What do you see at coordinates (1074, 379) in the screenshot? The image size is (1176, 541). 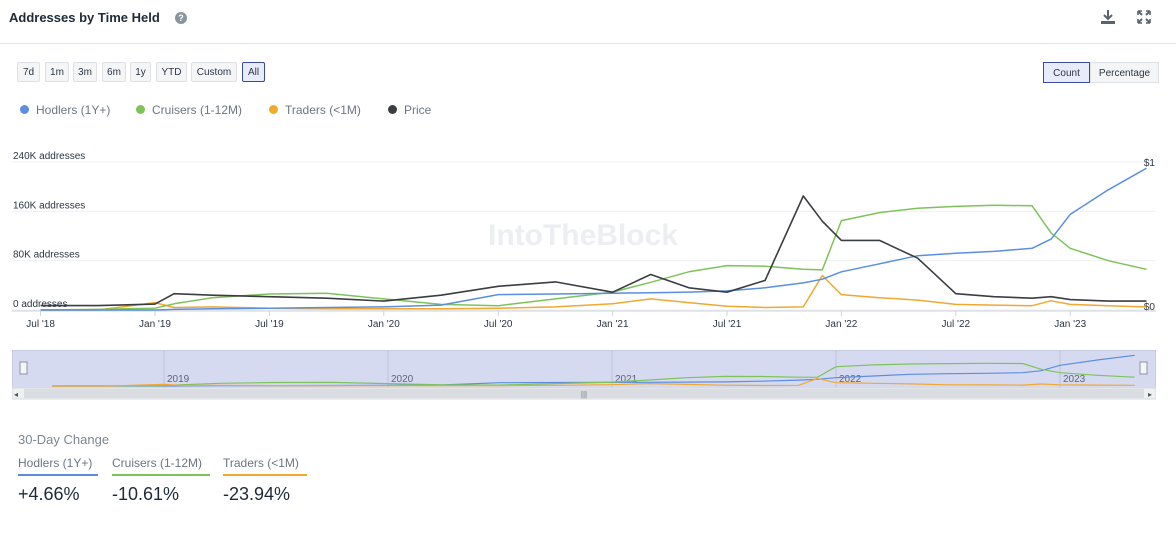 I see `navigator-year-label: 2023` at bounding box center [1074, 379].